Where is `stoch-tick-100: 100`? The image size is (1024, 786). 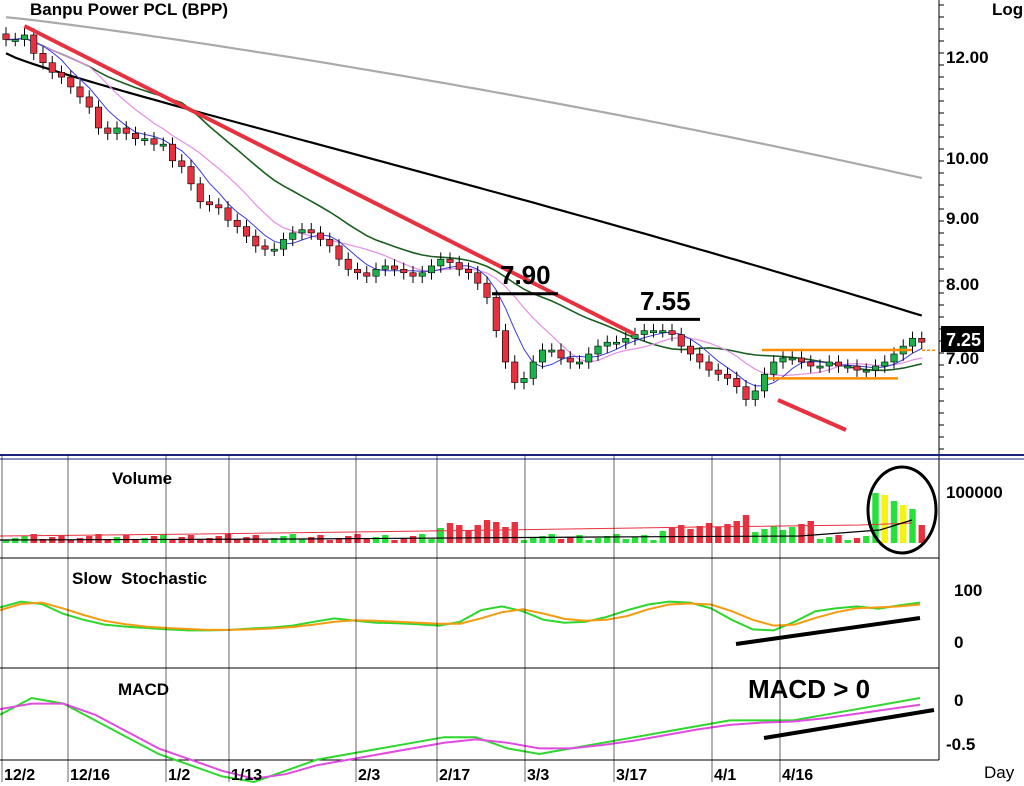 stoch-tick-100: 100 is located at coordinates (968, 590).